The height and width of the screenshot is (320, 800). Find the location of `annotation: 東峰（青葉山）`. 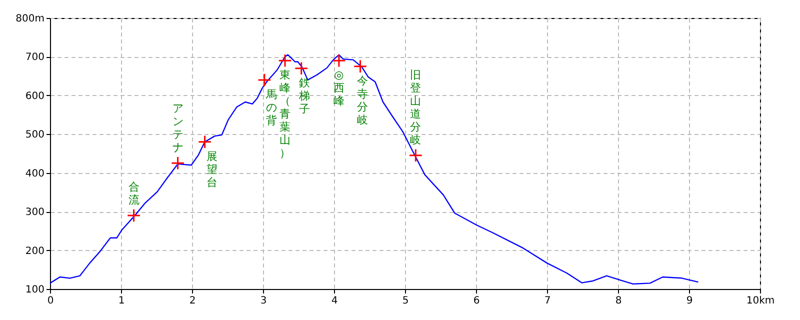

annotation: 東峰（青葉山） is located at coordinates (285, 114).